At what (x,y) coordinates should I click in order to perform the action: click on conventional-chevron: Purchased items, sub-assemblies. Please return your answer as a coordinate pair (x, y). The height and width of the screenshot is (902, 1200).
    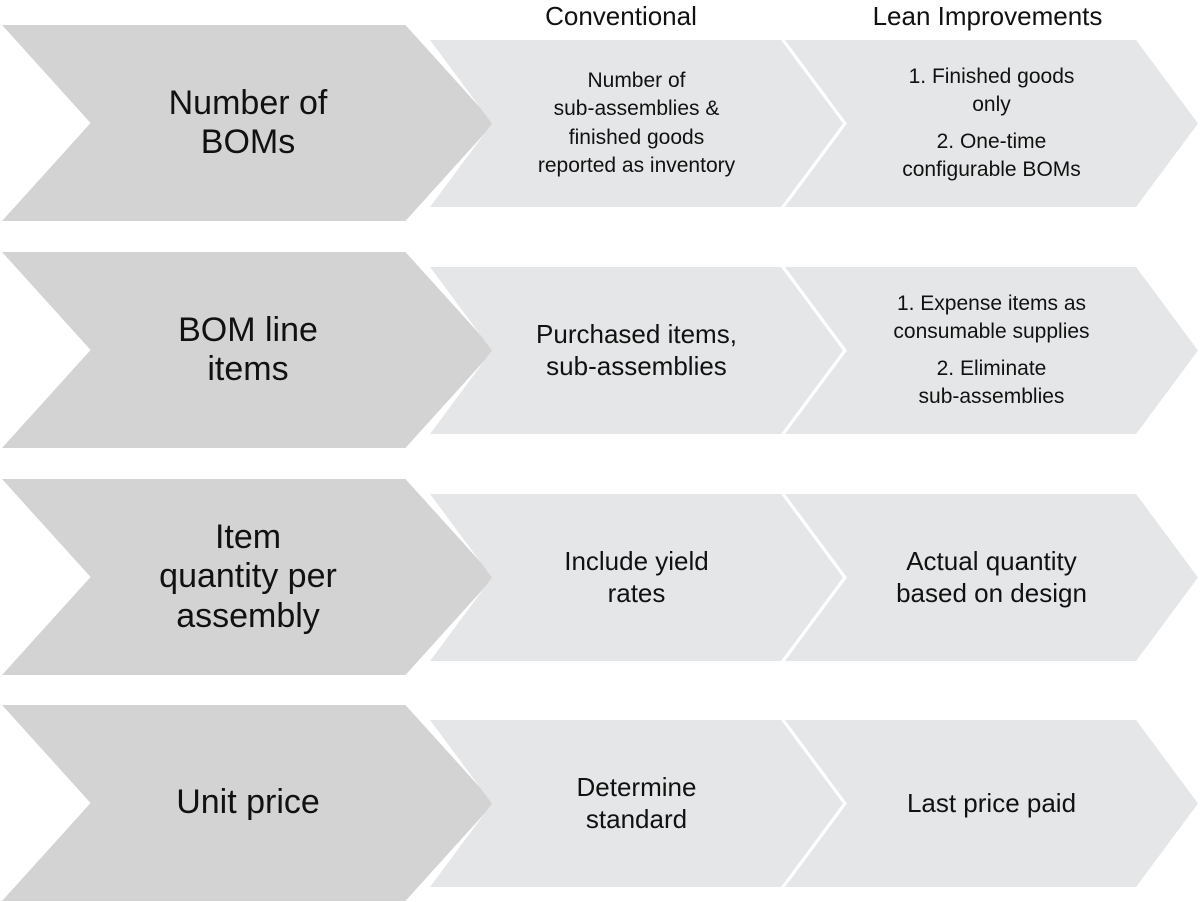
    Looking at the image, I should click on (636, 350).